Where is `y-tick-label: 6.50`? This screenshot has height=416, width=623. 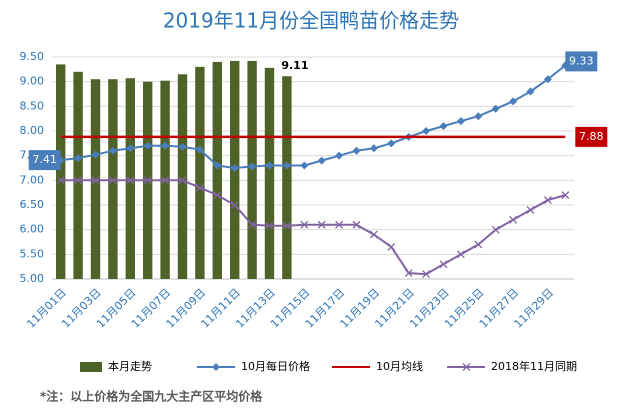
y-tick-label: 6.50 is located at coordinates (32, 204).